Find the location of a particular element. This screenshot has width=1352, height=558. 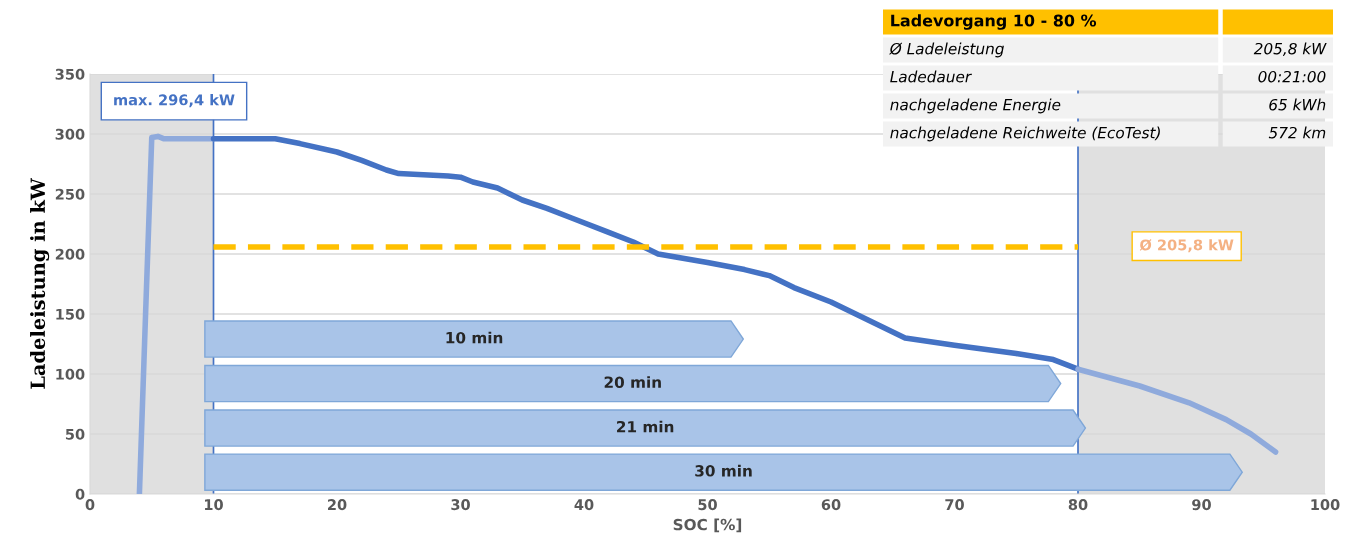

x-tick-label: 30 is located at coordinates (460, 505).